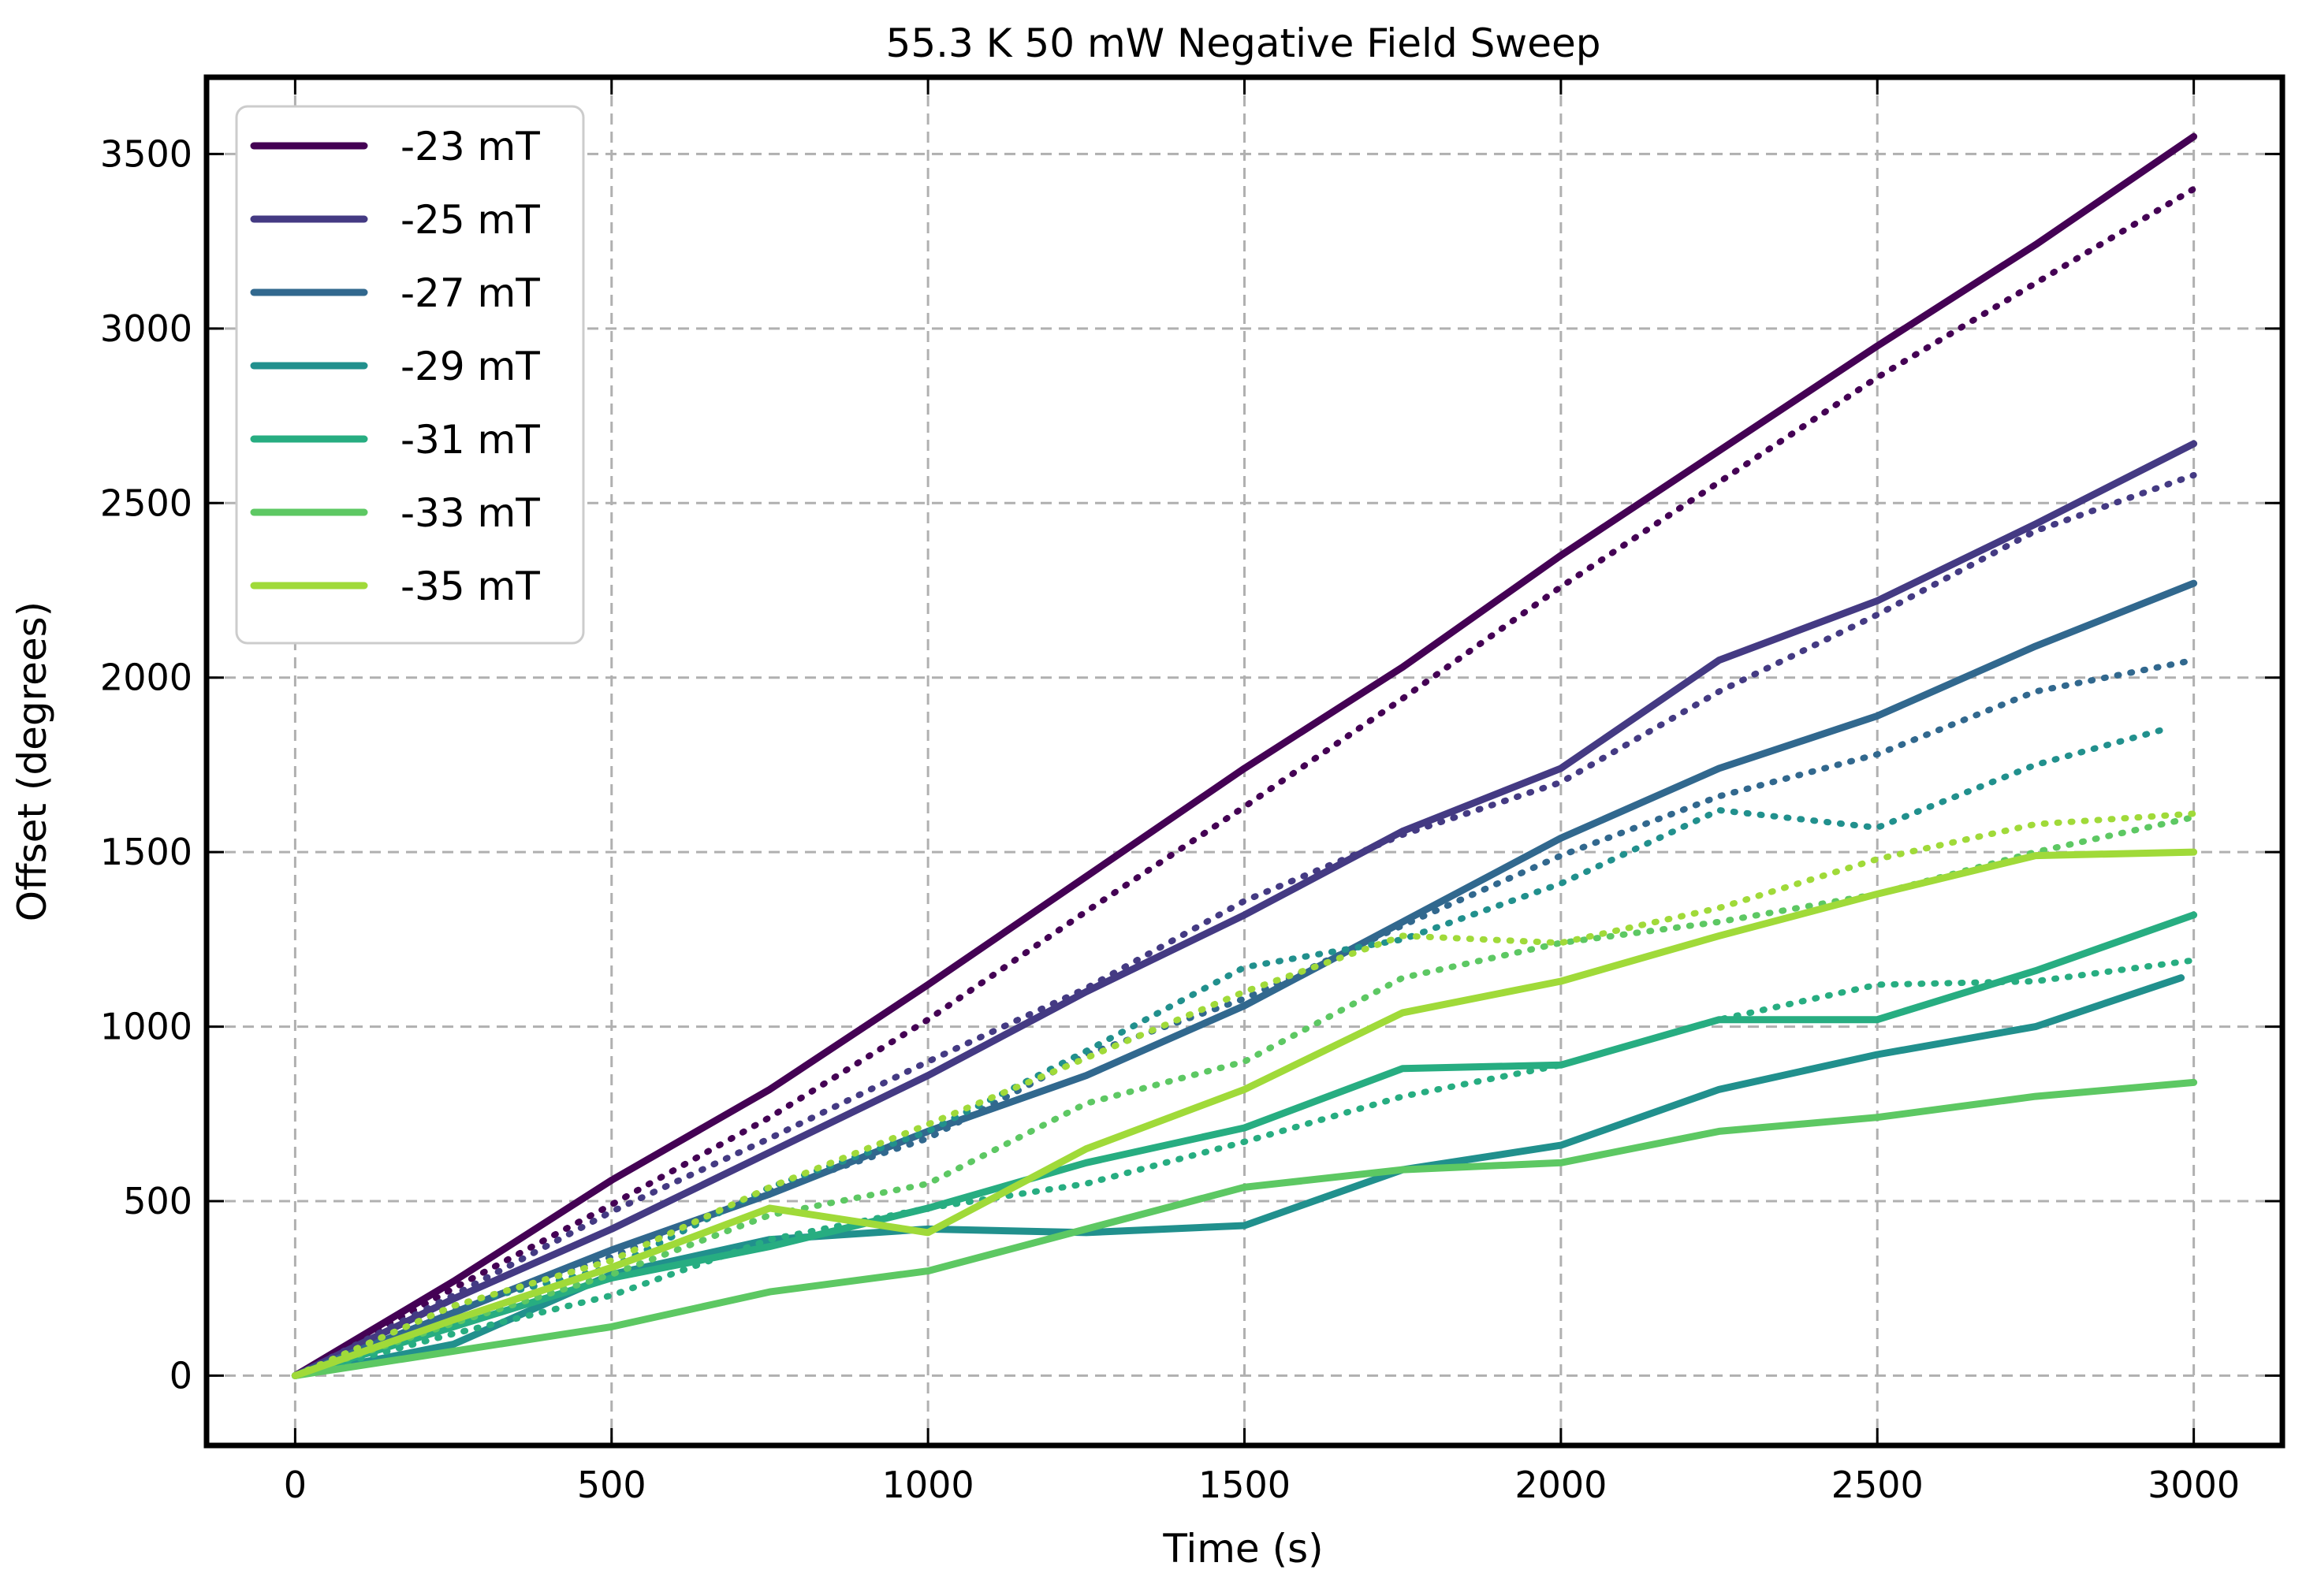  Describe the element at coordinates (1242, 1549) in the screenshot. I see `x-axis-label: Time (s)` at that location.